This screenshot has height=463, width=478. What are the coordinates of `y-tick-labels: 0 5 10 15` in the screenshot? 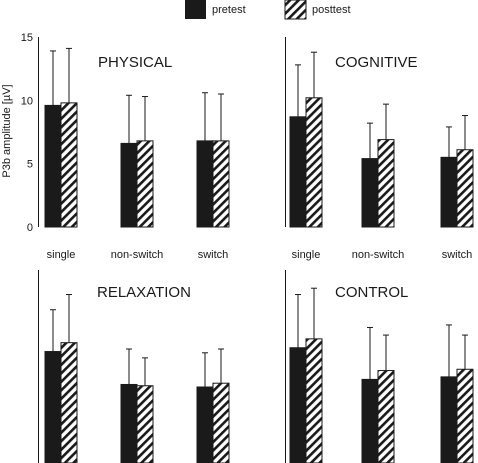 It's located at (27, 133).